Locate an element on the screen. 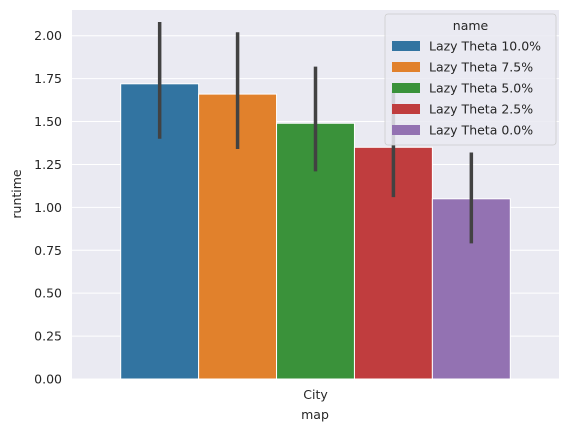 The height and width of the screenshot is (432, 576). legend-label: Lazy Theta 5.0% is located at coordinates (481, 88).